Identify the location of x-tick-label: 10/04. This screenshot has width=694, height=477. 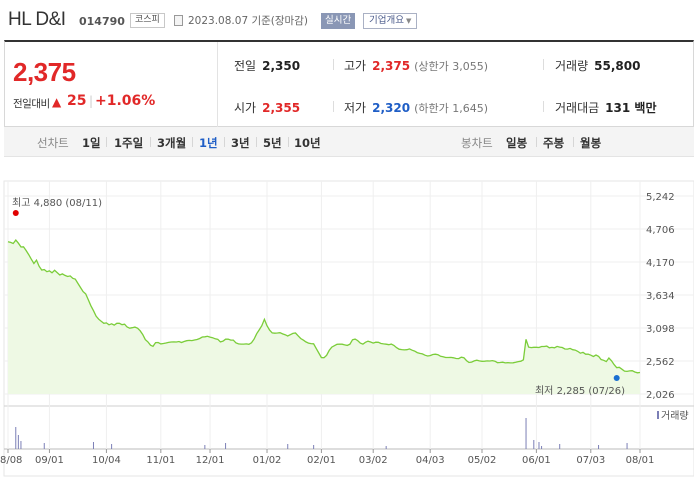
(106, 460).